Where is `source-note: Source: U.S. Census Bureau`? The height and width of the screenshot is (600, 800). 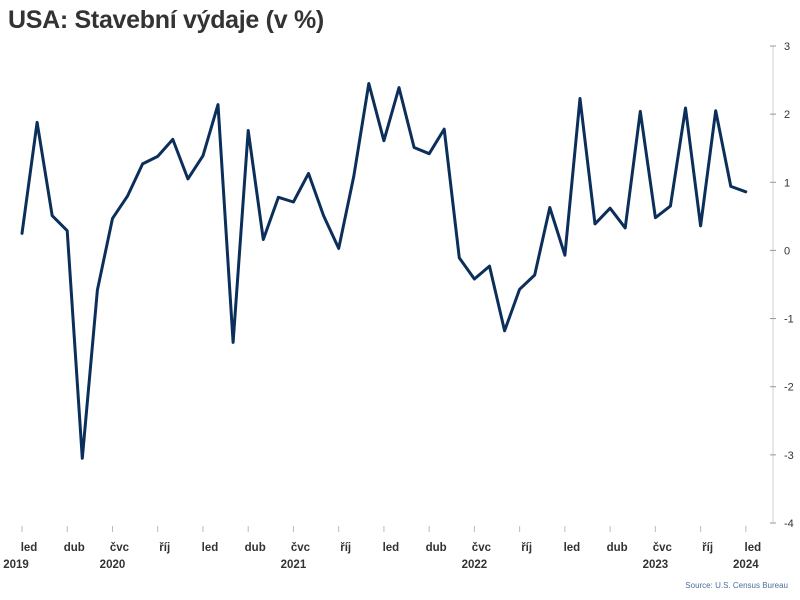
source-note: Source: U.S. Census Bureau is located at coordinates (736, 585).